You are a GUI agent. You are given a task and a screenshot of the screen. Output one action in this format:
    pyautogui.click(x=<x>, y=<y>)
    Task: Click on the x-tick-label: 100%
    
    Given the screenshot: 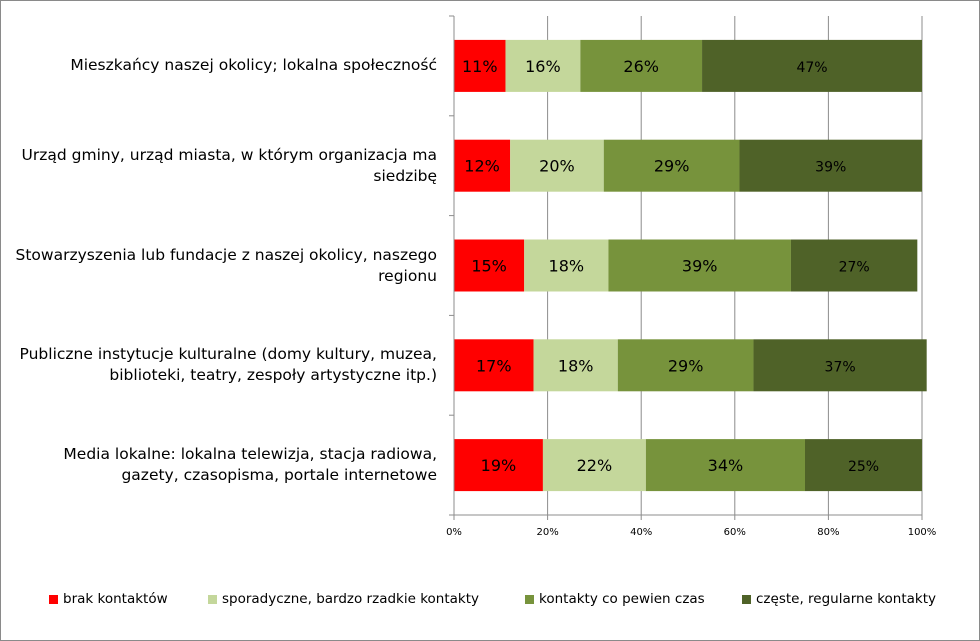 What is the action you would take?
    pyautogui.click(x=922, y=532)
    